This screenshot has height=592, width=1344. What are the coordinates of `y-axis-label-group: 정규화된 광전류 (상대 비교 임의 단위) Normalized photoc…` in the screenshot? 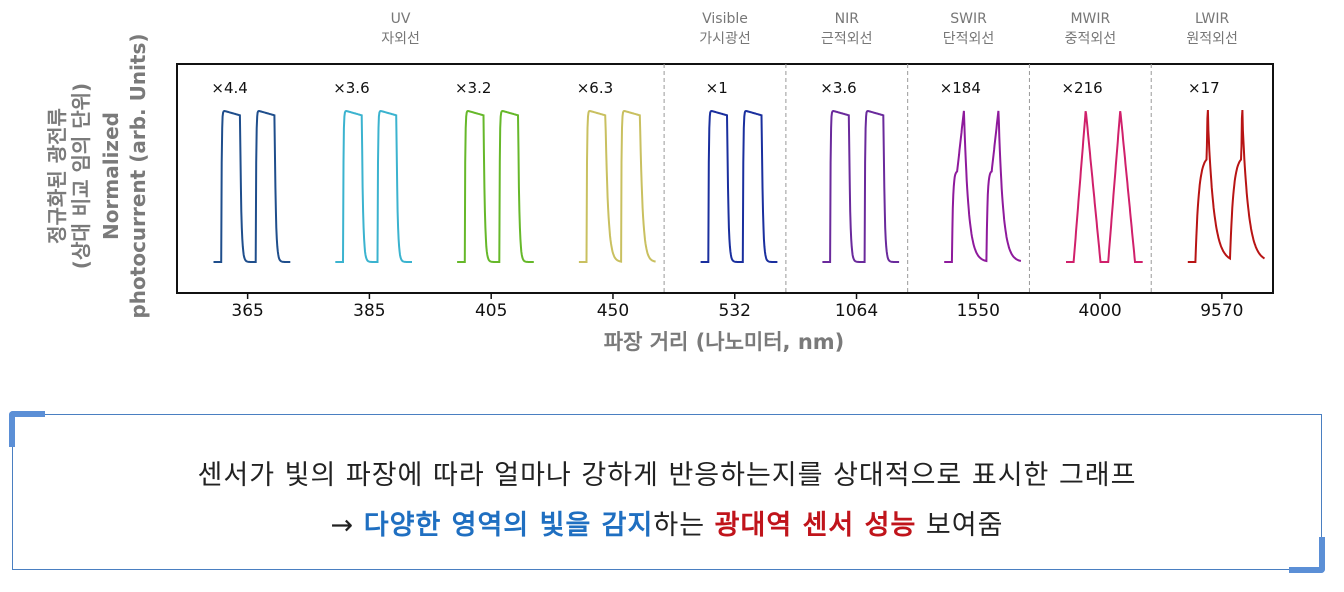 It's located at (97, 175).